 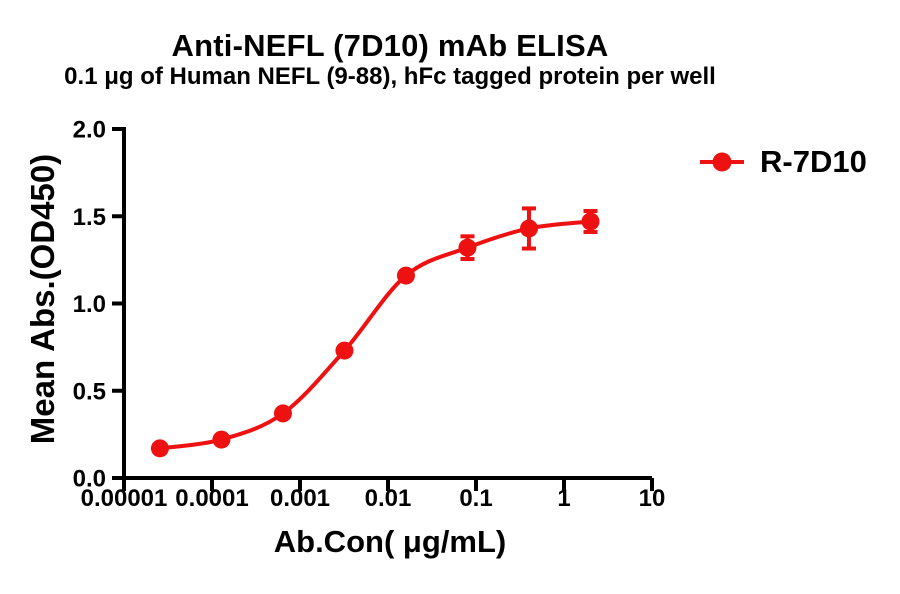 I want to click on legend-label: R-7D10, so click(x=813, y=161).